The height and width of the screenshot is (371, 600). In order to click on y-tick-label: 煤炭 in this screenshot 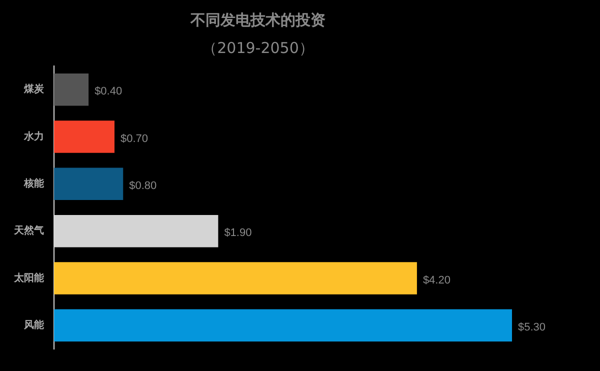, I will do `click(34, 89)`.